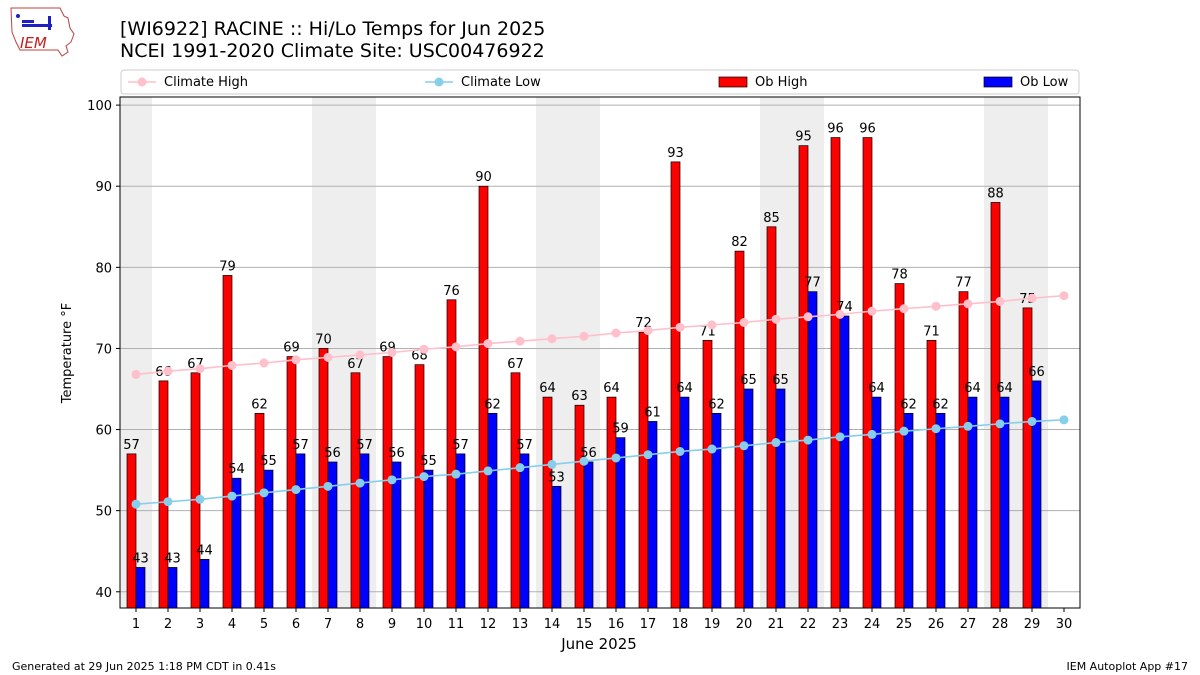  Describe the element at coordinates (103, 431) in the screenshot. I see `y-tick-label: 60` at that location.